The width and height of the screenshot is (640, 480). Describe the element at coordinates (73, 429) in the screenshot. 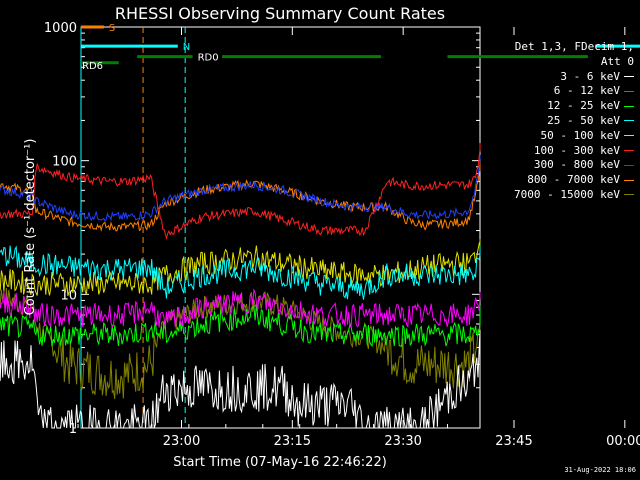

I see `y-tick-label: 1` at that location.